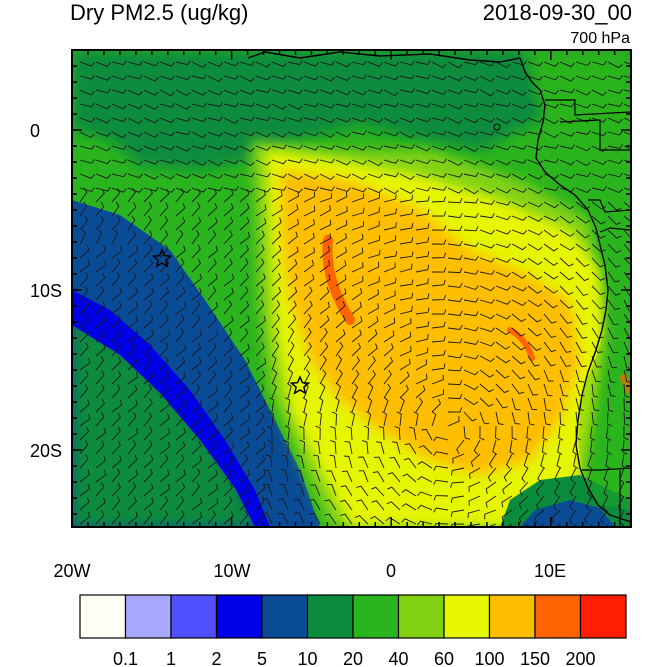 The height and width of the screenshot is (667, 650). I want to click on x-tick-label: 20W, so click(71, 571).